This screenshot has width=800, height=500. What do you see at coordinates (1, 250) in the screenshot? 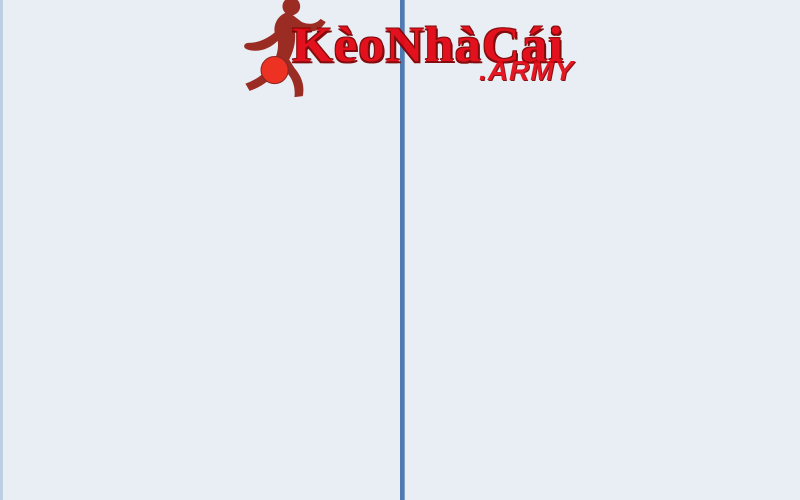
I see `ranking-table-left` at bounding box center [1, 250].